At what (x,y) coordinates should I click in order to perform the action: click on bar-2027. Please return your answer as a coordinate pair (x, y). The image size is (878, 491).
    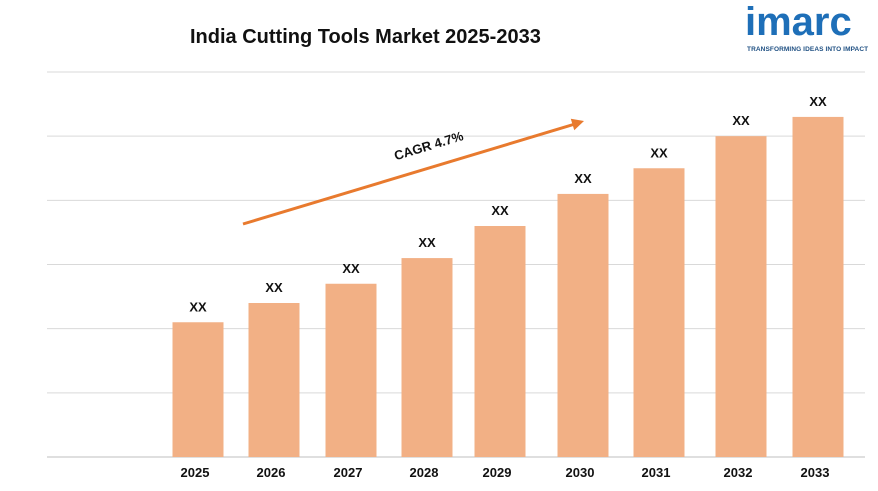
    Looking at the image, I should click on (351, 370).